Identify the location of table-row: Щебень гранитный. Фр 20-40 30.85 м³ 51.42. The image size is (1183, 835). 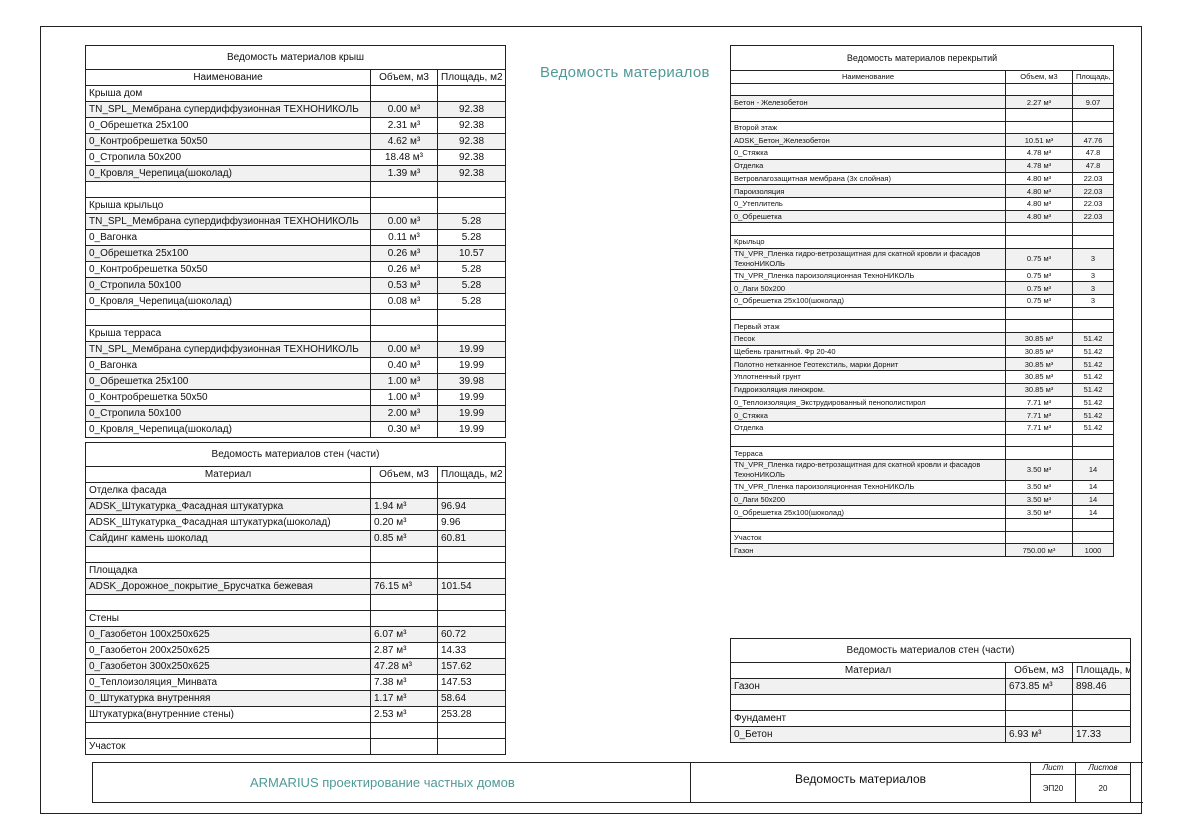
(922, 351).